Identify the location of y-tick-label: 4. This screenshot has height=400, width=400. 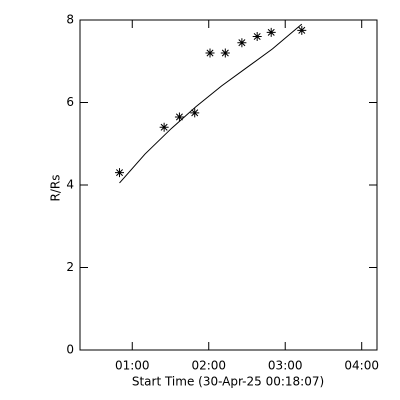
(70, 185).